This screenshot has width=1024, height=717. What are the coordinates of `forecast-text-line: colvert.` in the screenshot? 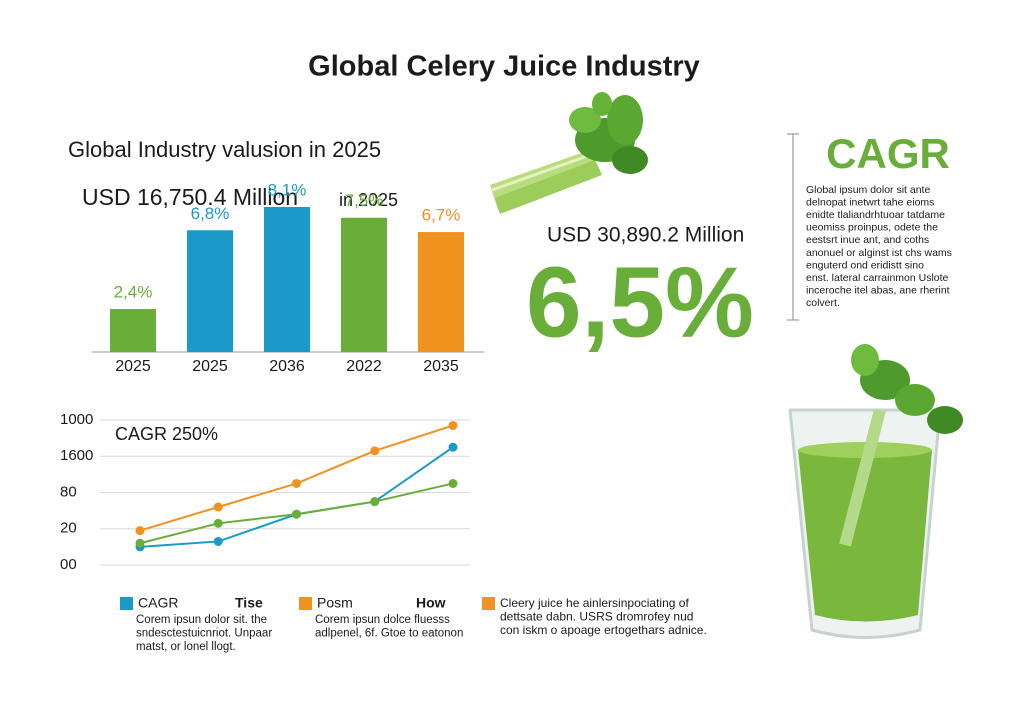 It's located at (823, 303).